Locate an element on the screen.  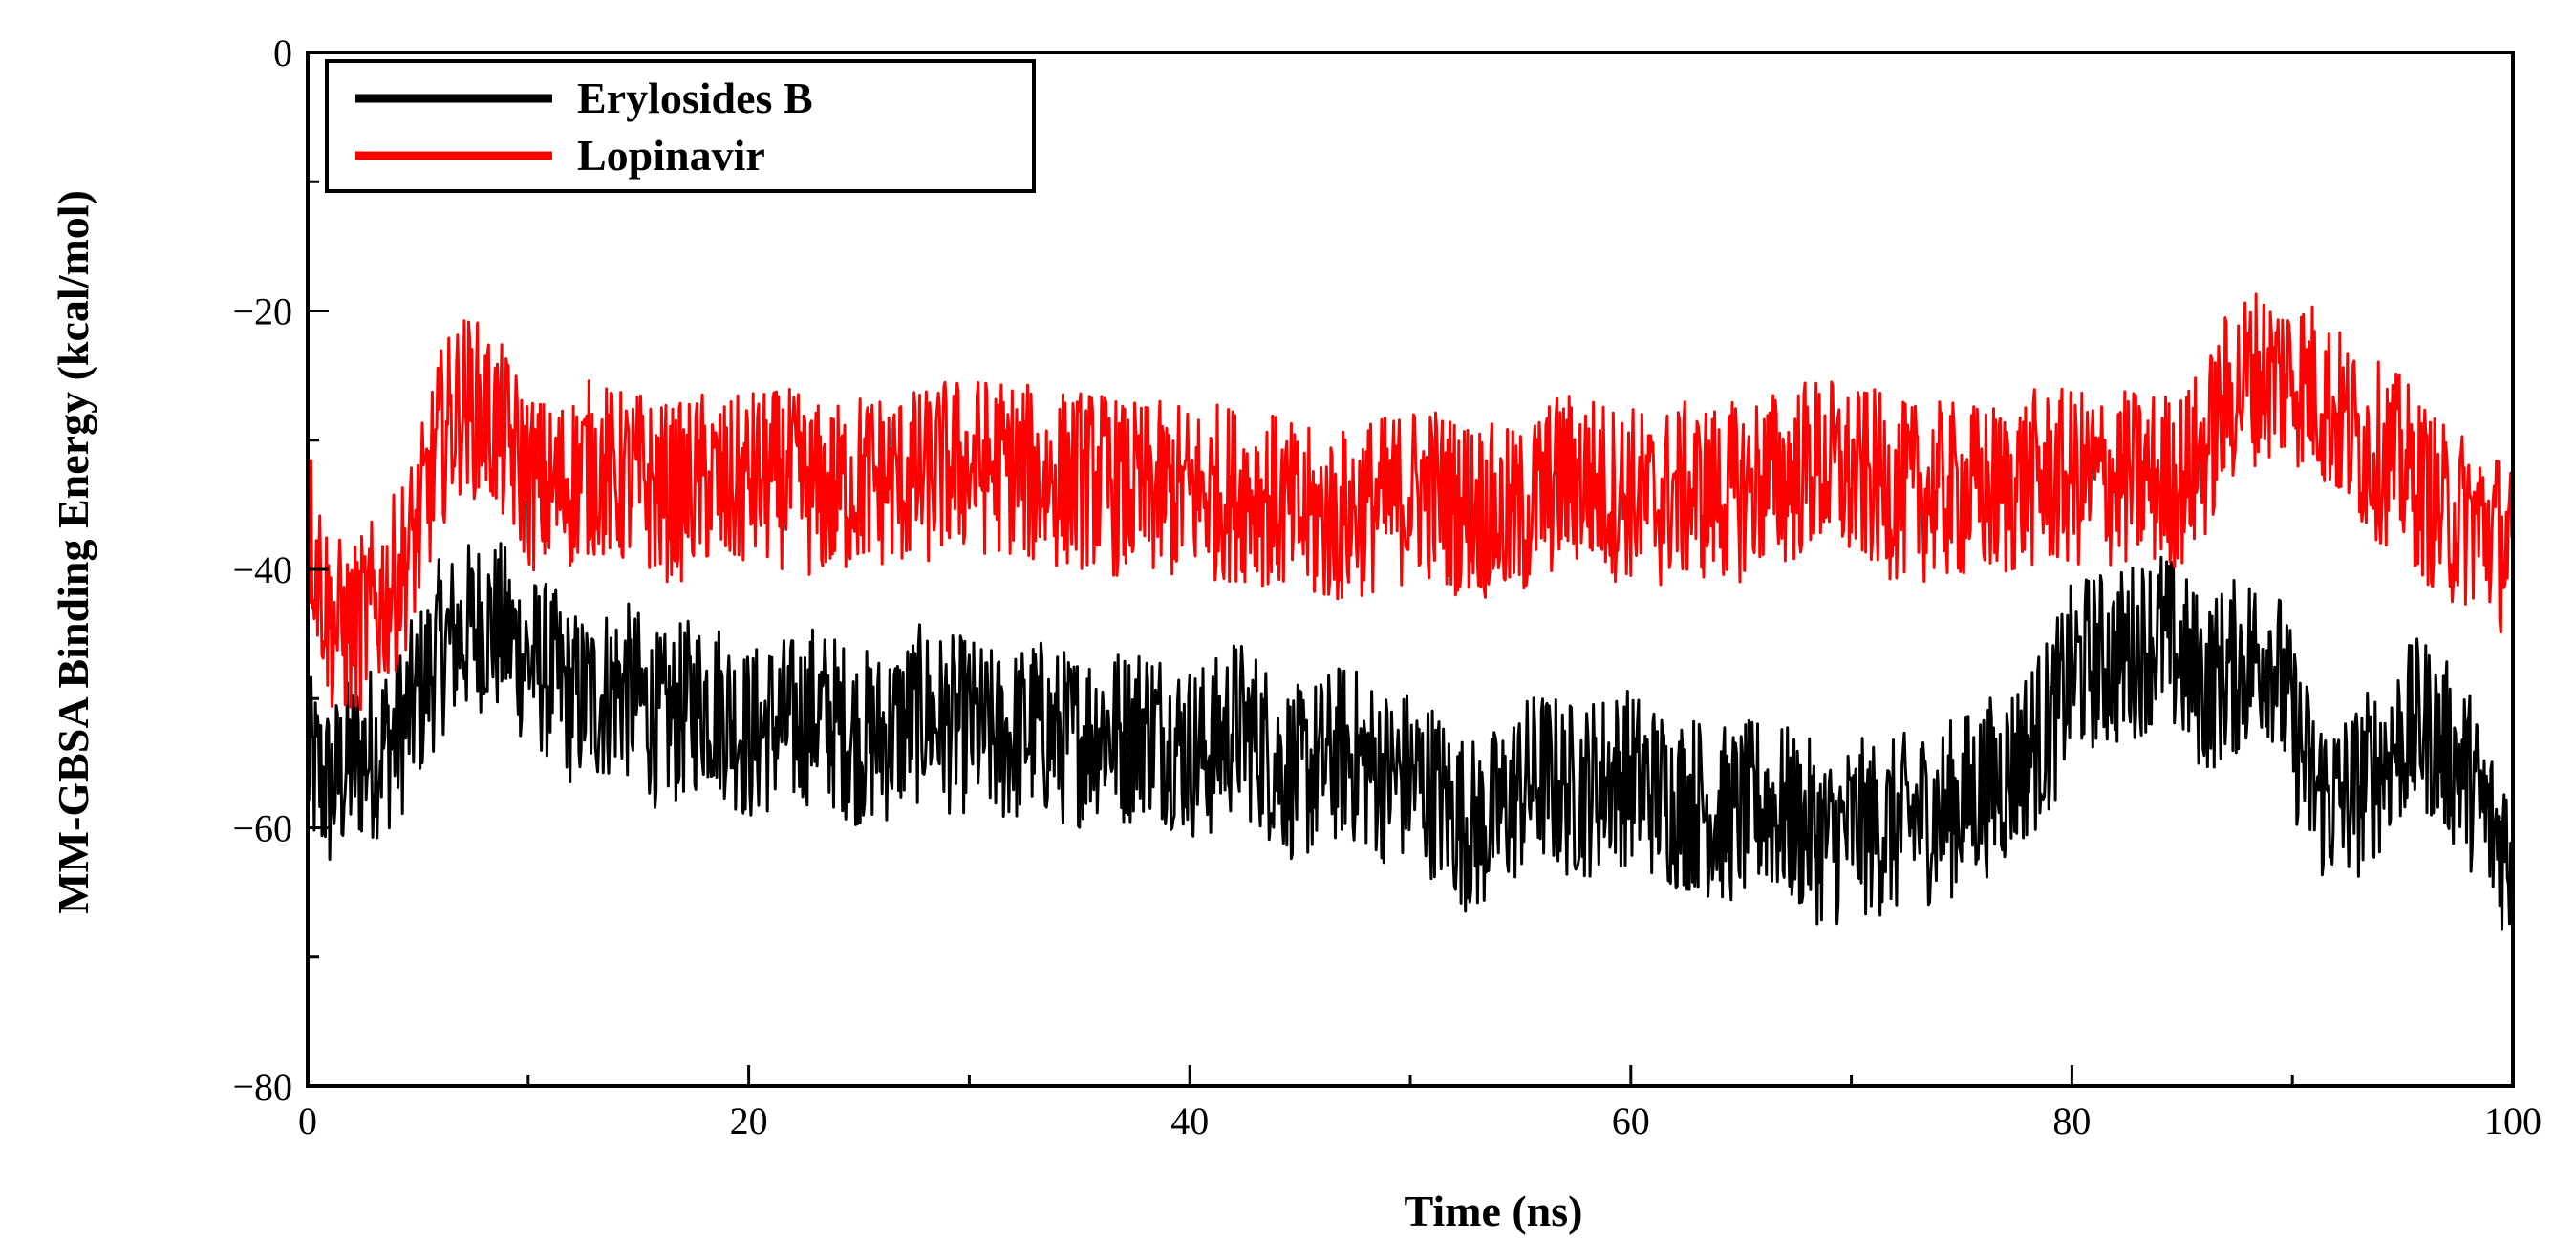
legend-label-erylosides-b: Erylosides B is located at coordinates (695, 98).